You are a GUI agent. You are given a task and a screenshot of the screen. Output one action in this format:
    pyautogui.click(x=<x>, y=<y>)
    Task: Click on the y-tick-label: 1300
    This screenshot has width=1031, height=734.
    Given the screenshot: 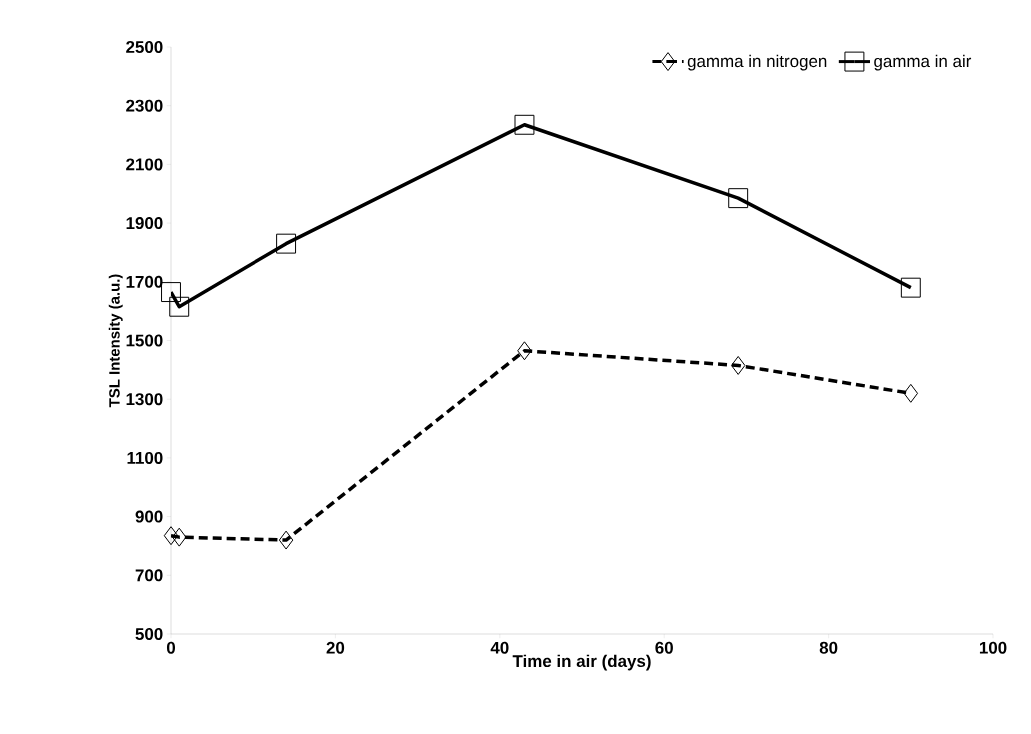 What is the action you would take?
    pyautogui.click(x=144, y=399)
    